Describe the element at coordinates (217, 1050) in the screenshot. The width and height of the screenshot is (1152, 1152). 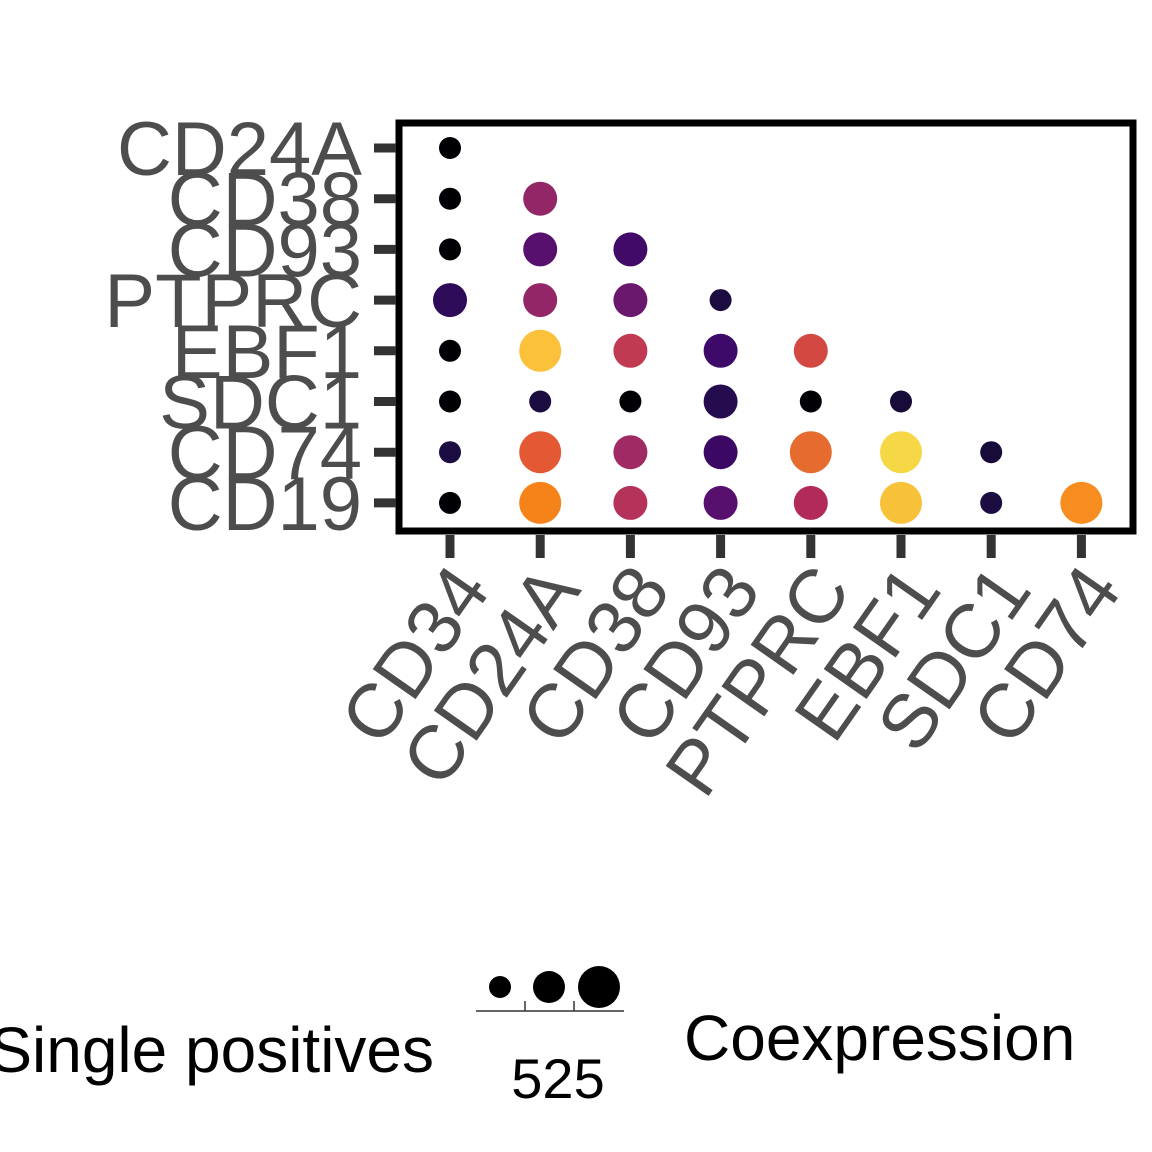
I see `size-legend-title: Single positives` at that location.